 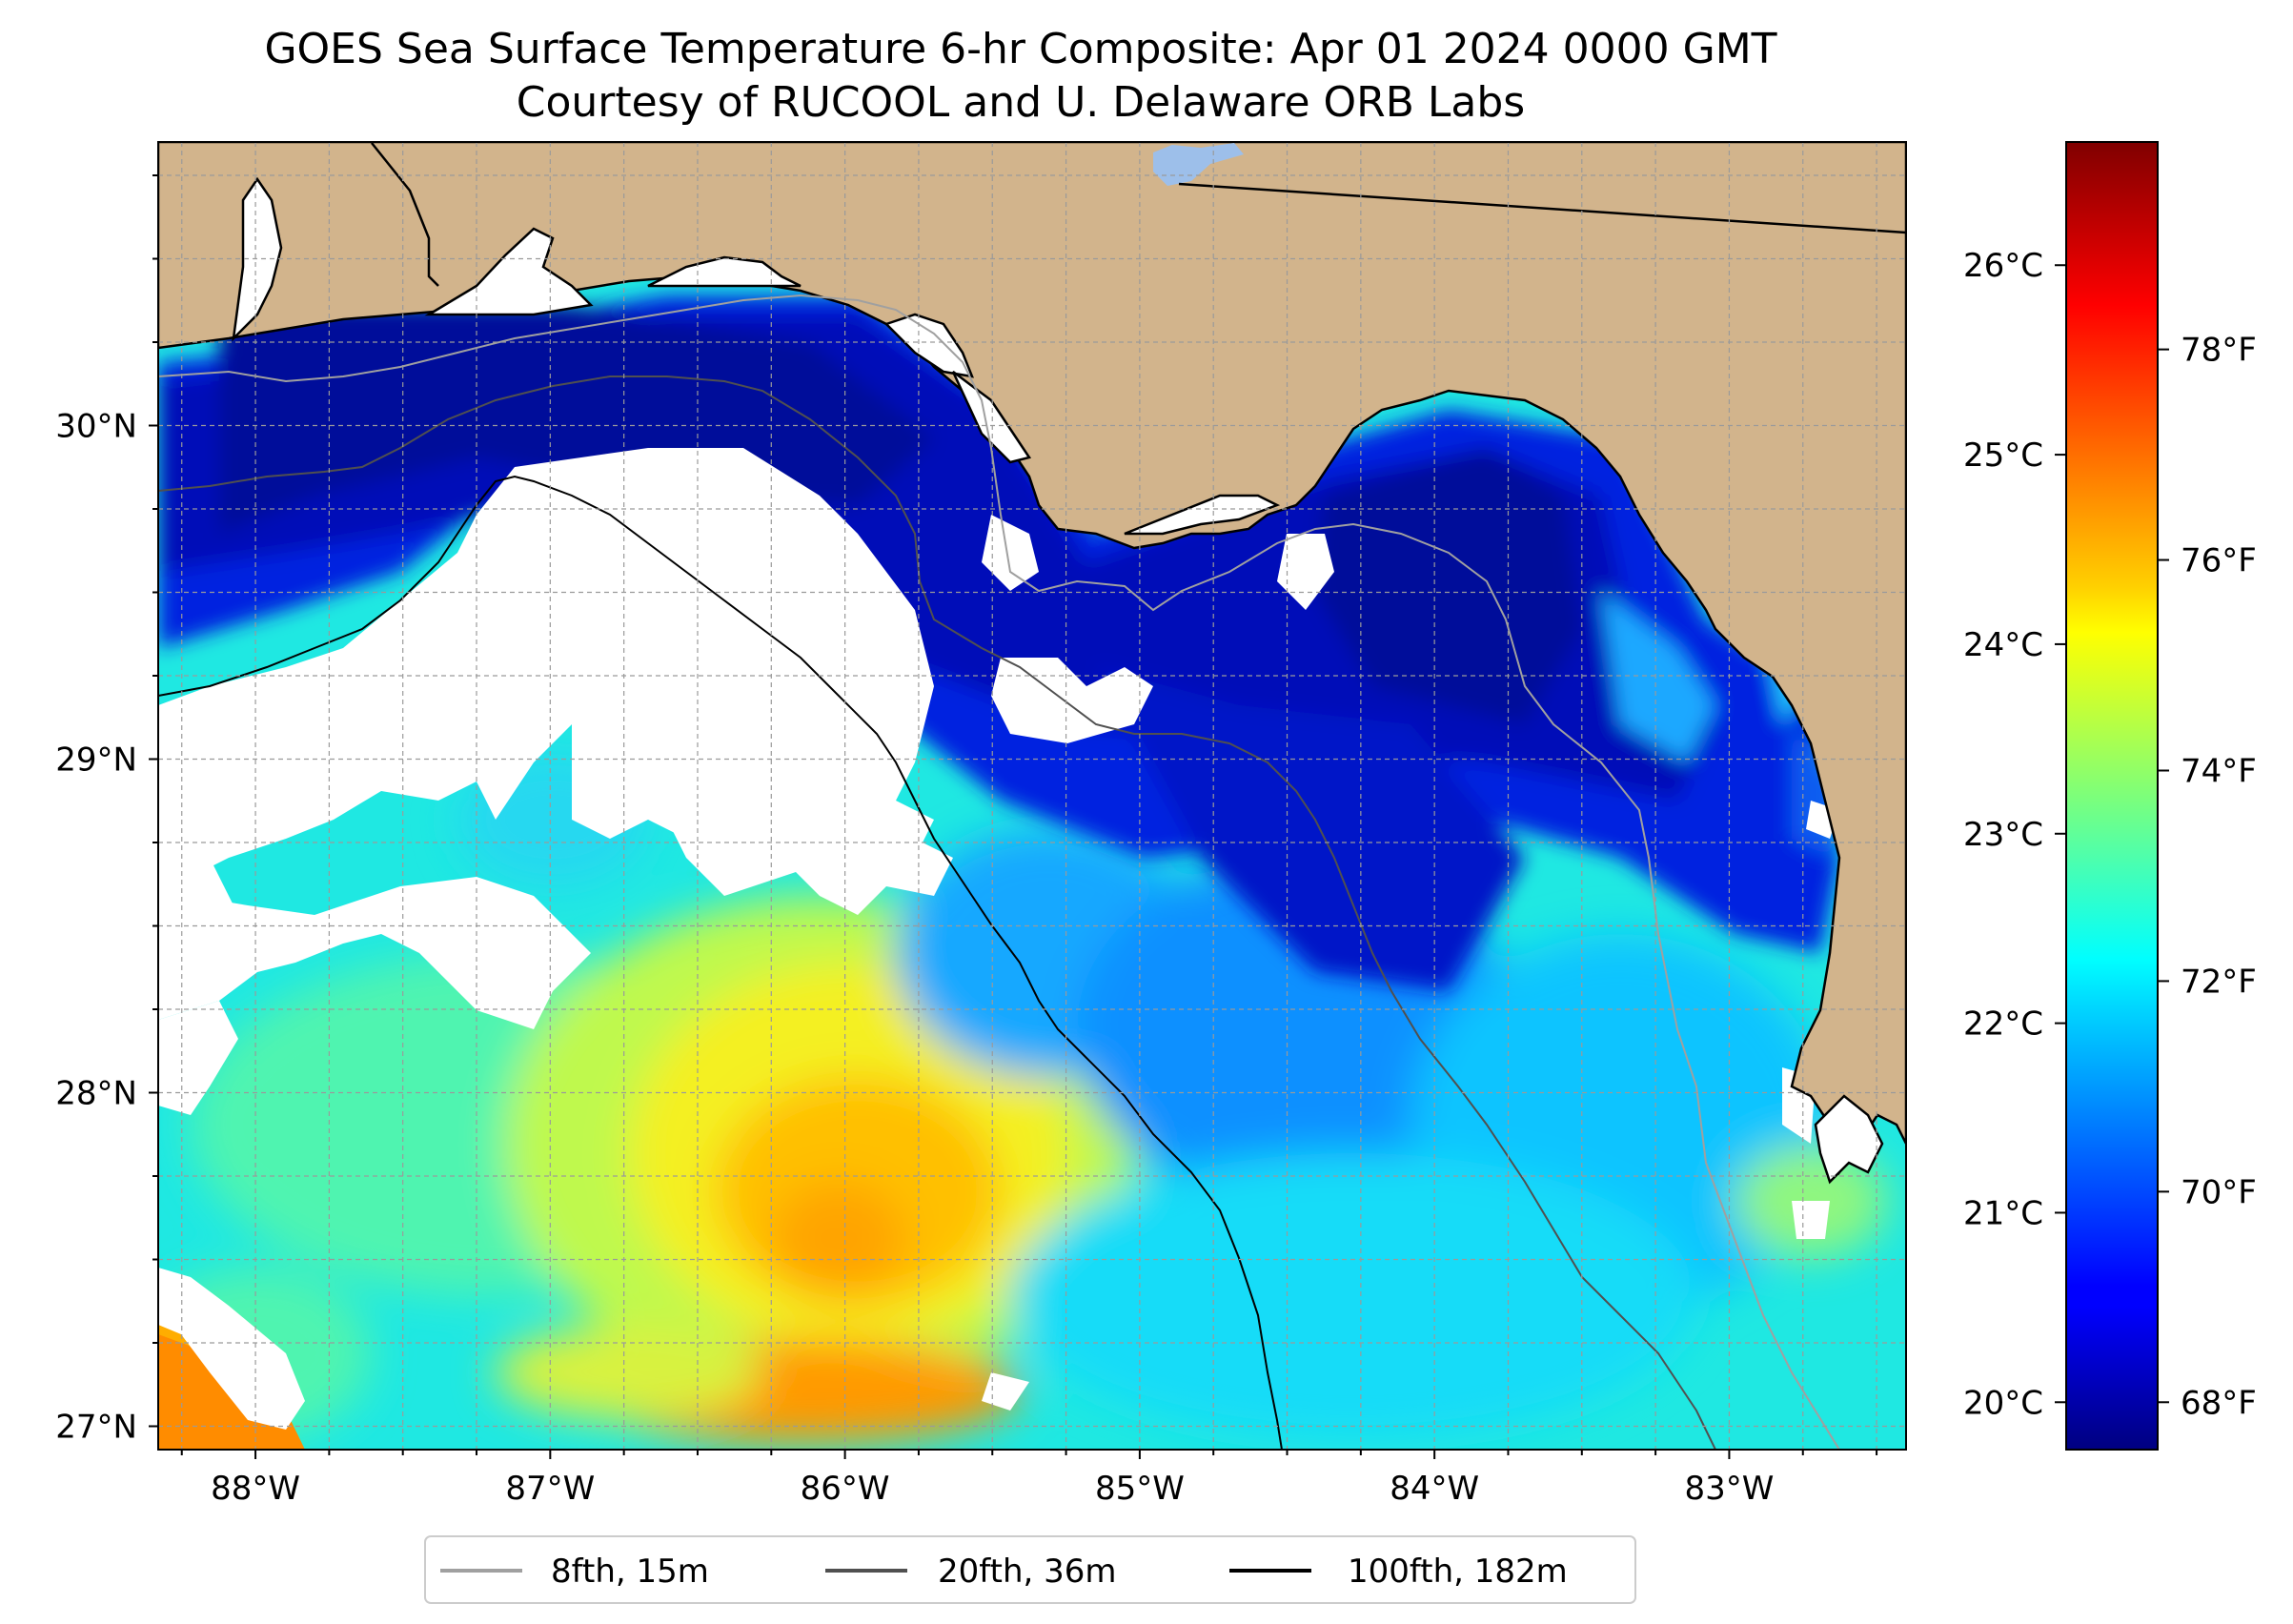 What do you see at coordinates (2219, 351) in the screenshot?
I see `fahrenheit-tick-label: 78°F` at bounding box center [2219, 351].